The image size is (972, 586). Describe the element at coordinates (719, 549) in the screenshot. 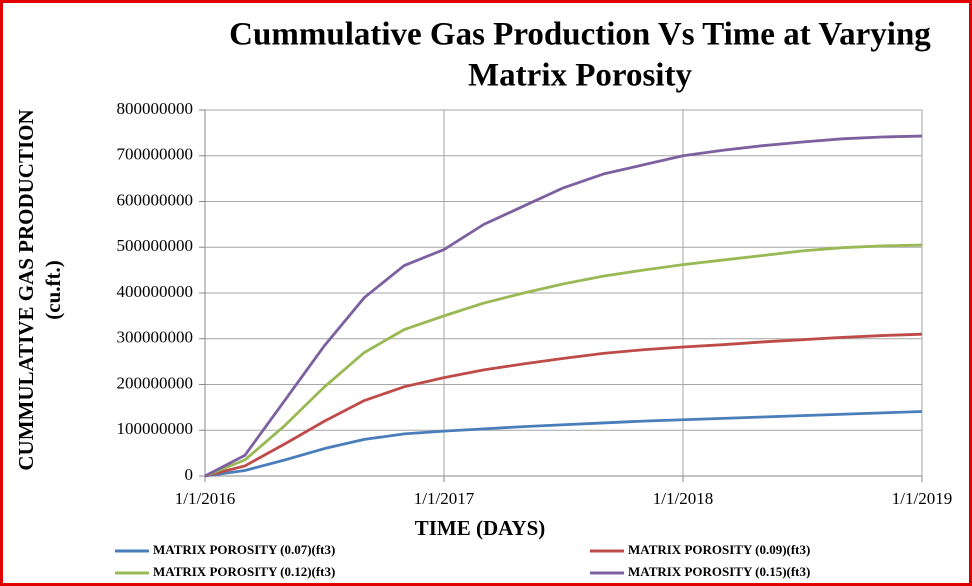

I see `legend-label: MATRIX POROSITY (0.09)(ft3)` at that location.